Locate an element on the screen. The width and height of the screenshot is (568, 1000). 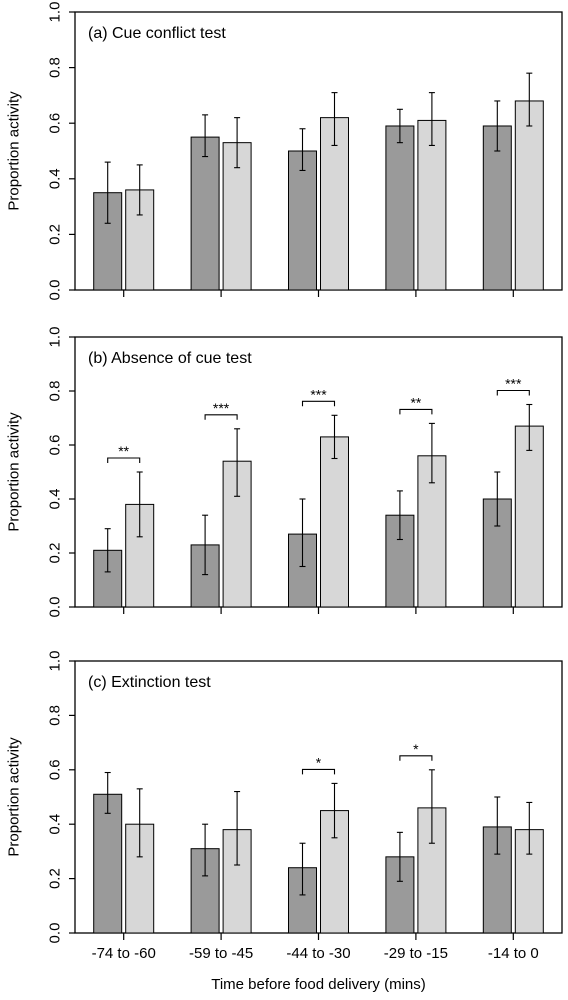
panel-title: (b) Absence of cue test is located at coordinates (170, 358).